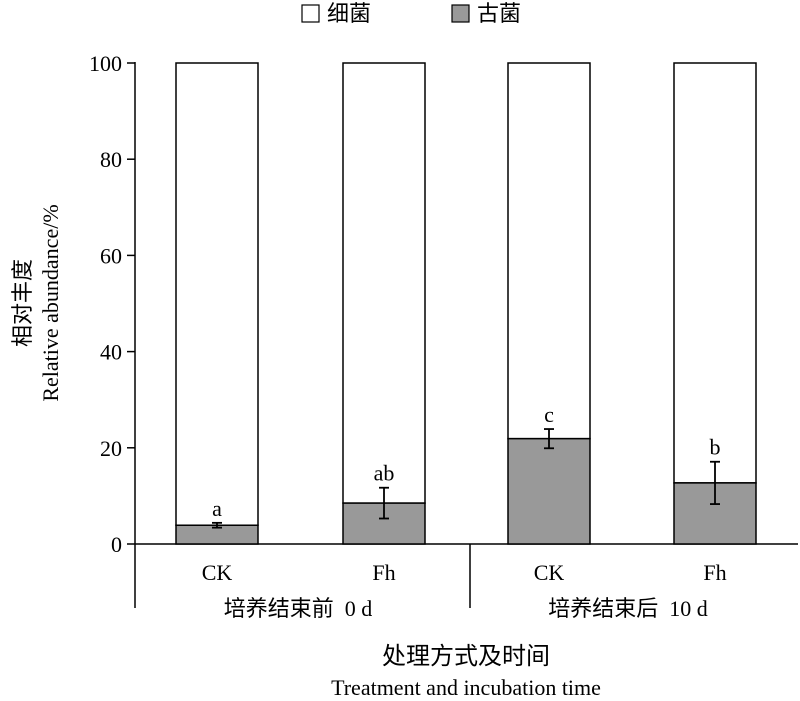 The width and height of the screenshot is (800, 701). Describe the element at coordinates (499, 13) in the screenshot. I see `legend-label-archaea: 古菌` at that location.